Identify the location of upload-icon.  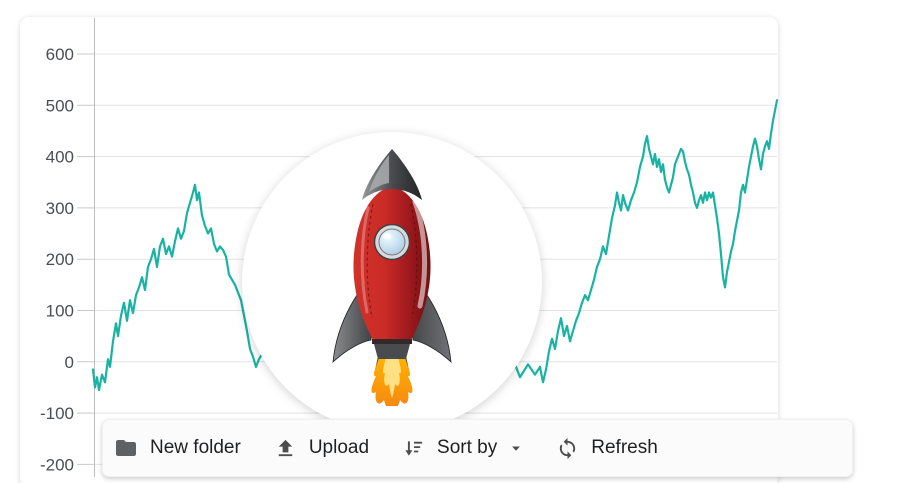
(285, 447).